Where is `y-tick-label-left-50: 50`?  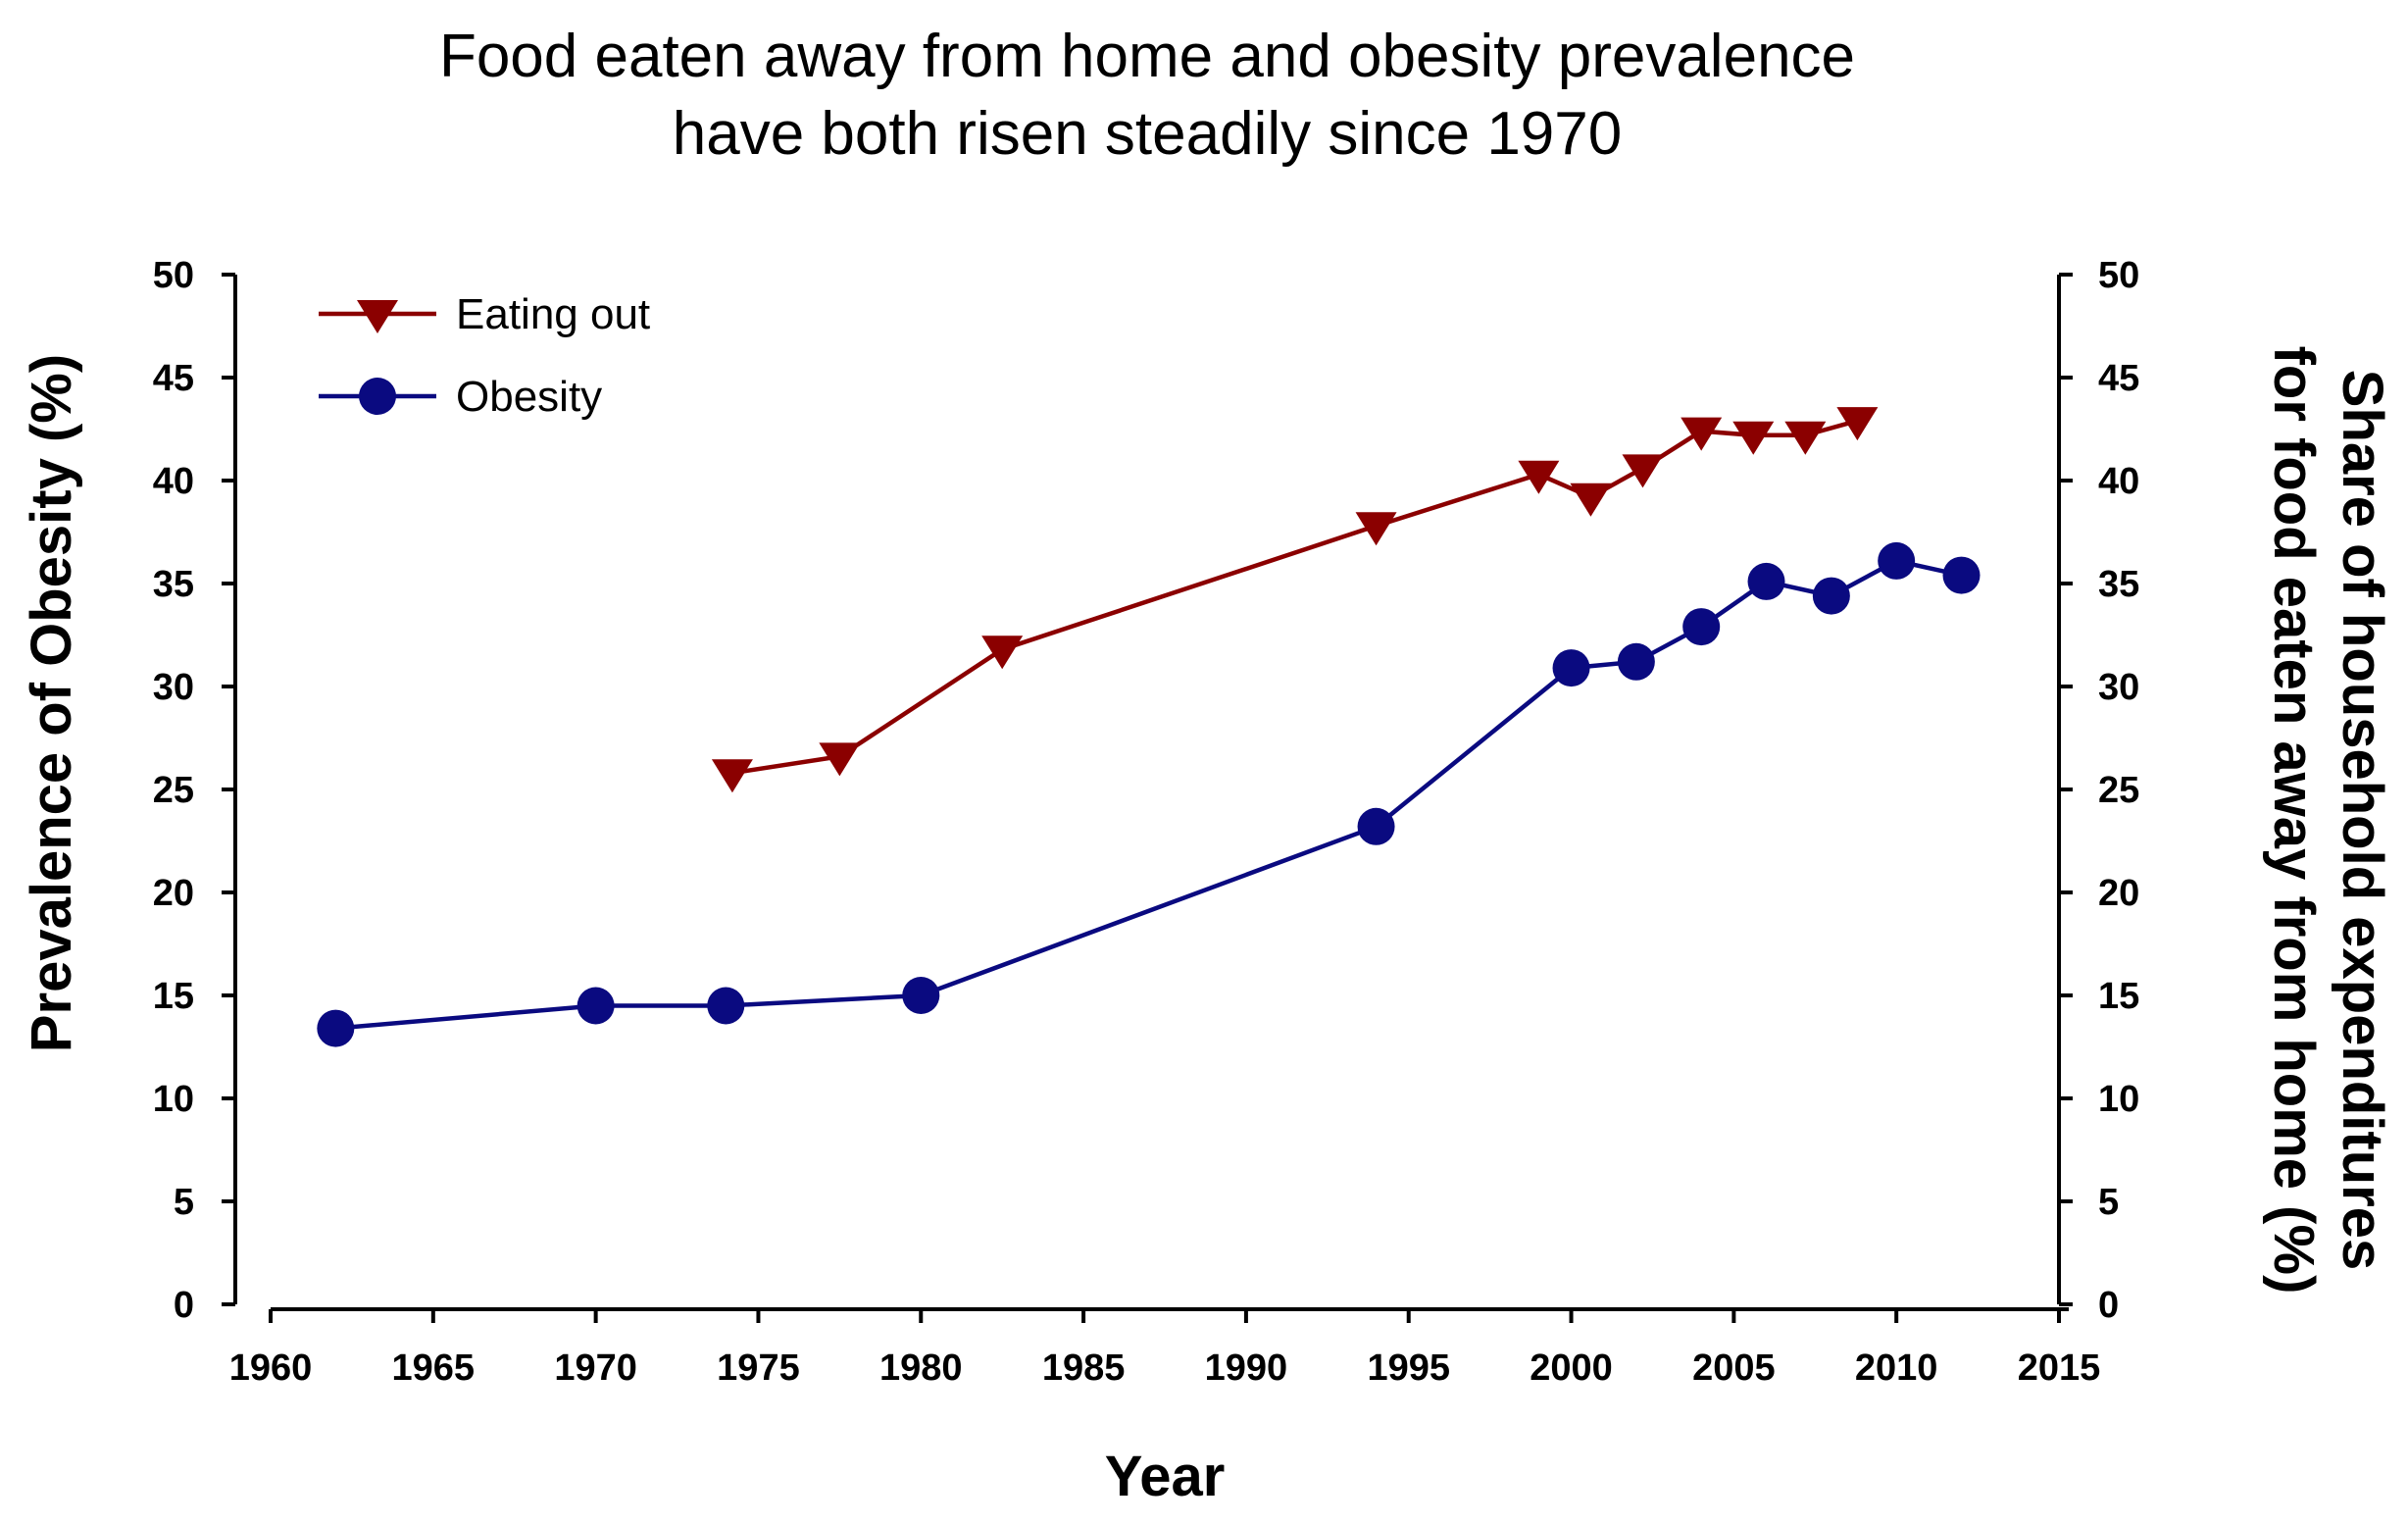
y-tick-label-left-50: 50 is located at coordinates (173, 275).